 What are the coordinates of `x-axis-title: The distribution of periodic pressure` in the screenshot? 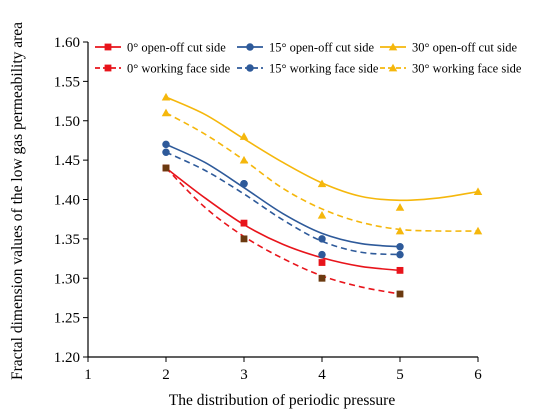 It's located at (282, 400).